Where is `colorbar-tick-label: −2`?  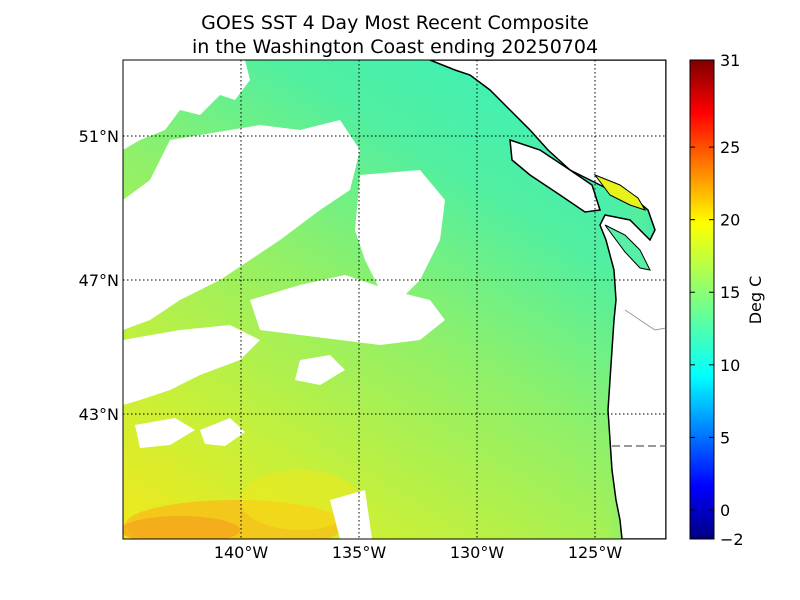
colorbar-tick-label: −2 is located at coordinates (732, 539).